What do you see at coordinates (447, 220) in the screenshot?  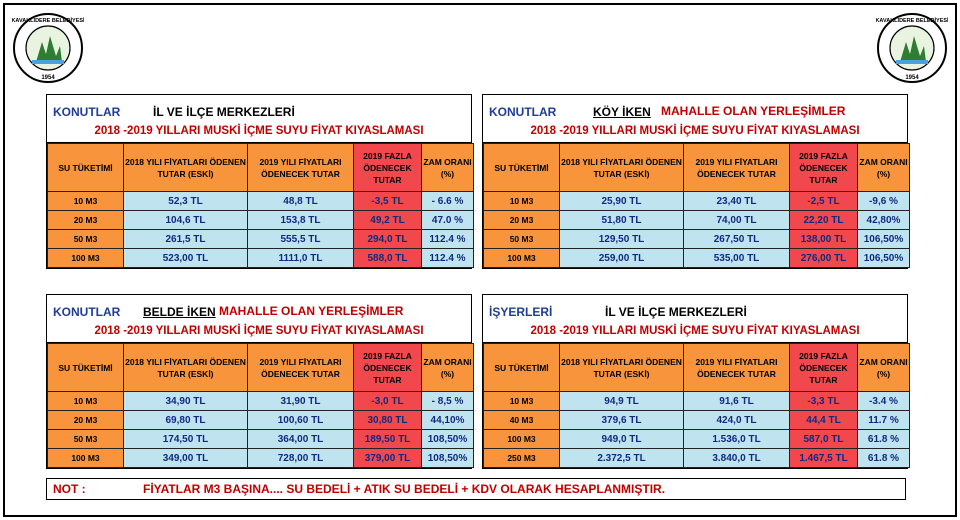 I see `table-cell: 47.0 %` at bounding box center [447, 220].